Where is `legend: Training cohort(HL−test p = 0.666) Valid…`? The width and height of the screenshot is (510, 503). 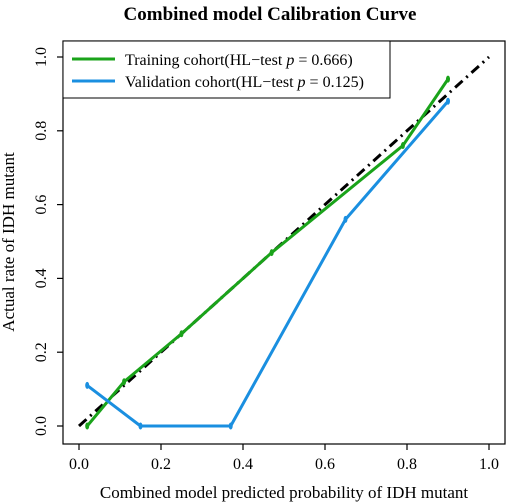
legend: Training cohort(HL−test p = 0.666) Valid… is located at coordinates (226, 69).